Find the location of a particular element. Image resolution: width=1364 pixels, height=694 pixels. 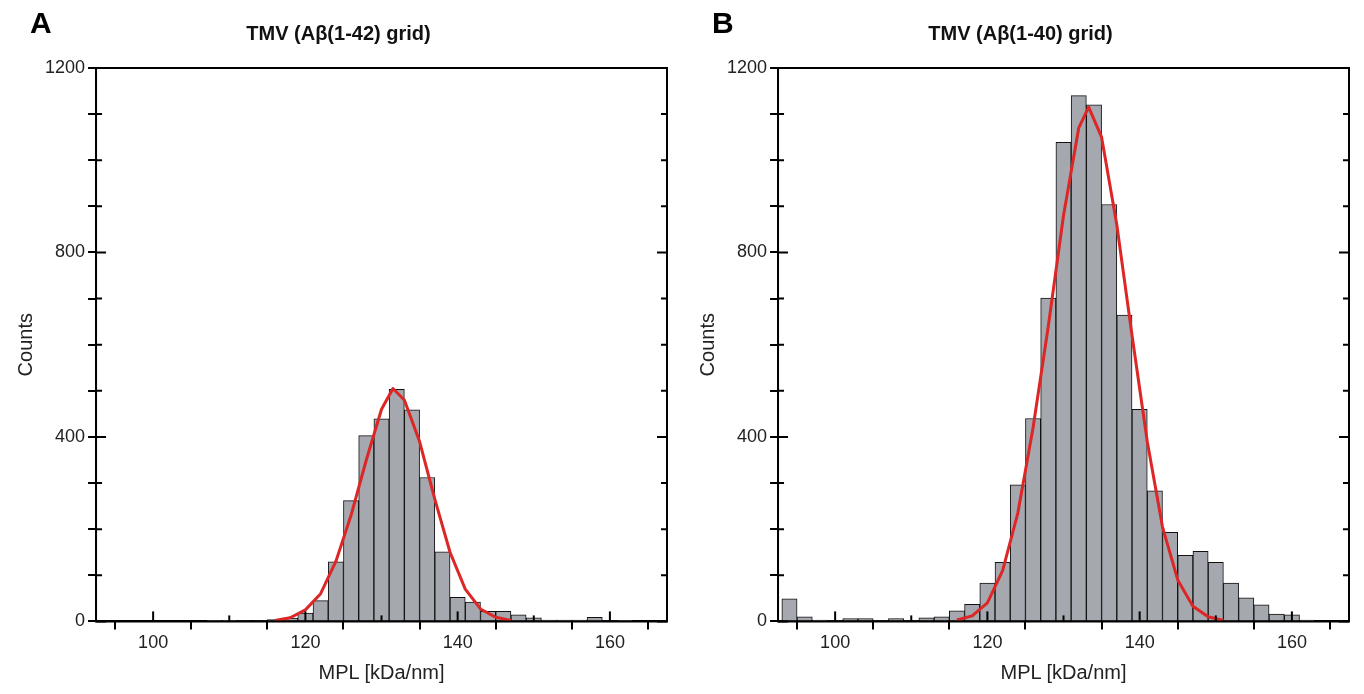

text: B is located at coordinates (723, 23).